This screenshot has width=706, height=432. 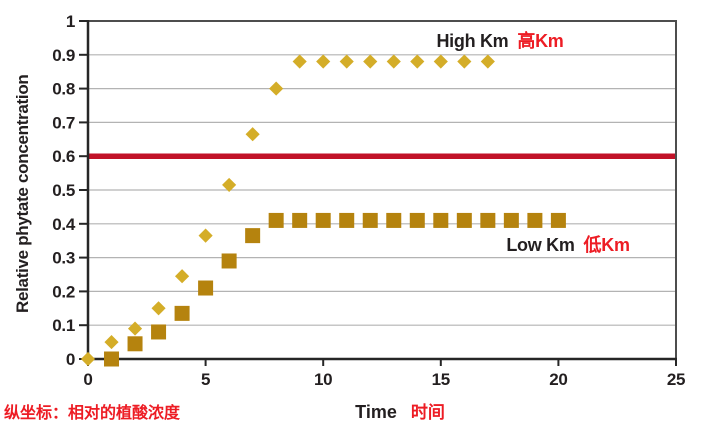 I want to click on y-tick-label: 0.8, so click(x=63, y=89).